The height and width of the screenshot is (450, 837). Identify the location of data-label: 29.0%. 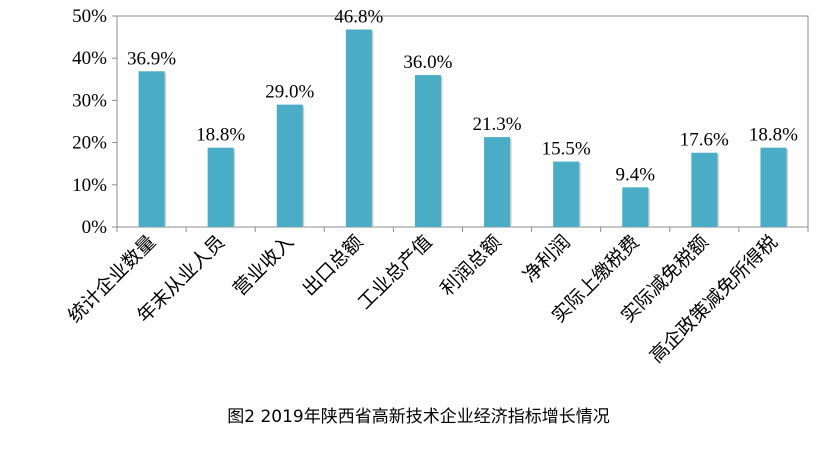
(289, 92).